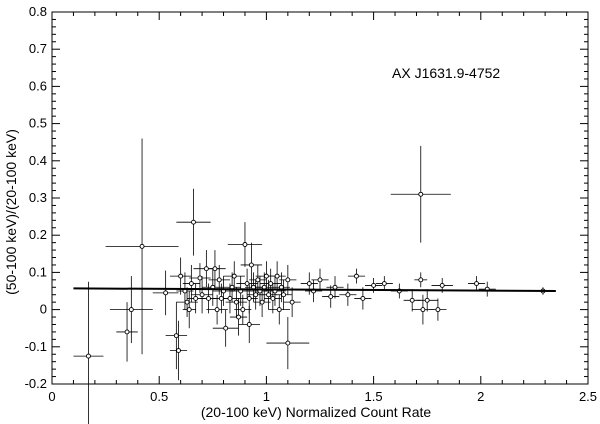 Image resolution: width=600 pixels, height=424 pixels. What do you see at coordinates (38, 160) in the screenshot?
I see `y-tick-label: 0.4` at bounding box center [38, 160].